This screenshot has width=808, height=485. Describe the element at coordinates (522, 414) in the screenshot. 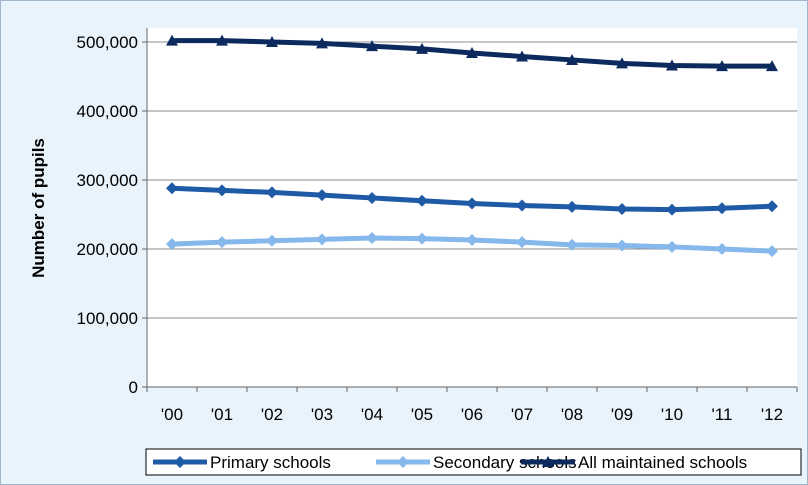

I see `x-tick-label: '07` at that location.